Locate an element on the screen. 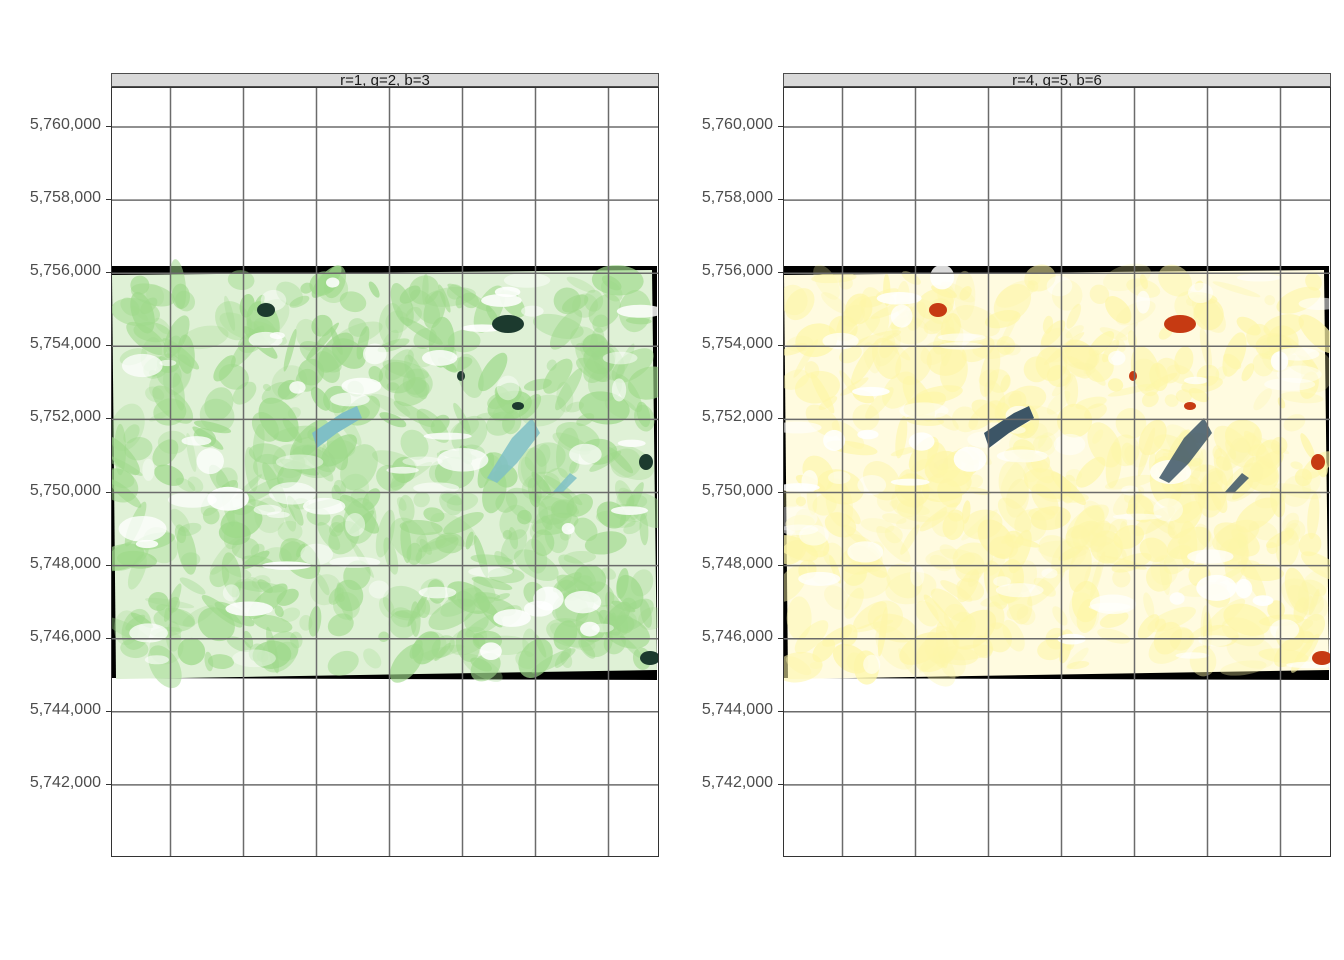  y-tick-label-right: 5,742,000 is located at coordinates (737, 782).